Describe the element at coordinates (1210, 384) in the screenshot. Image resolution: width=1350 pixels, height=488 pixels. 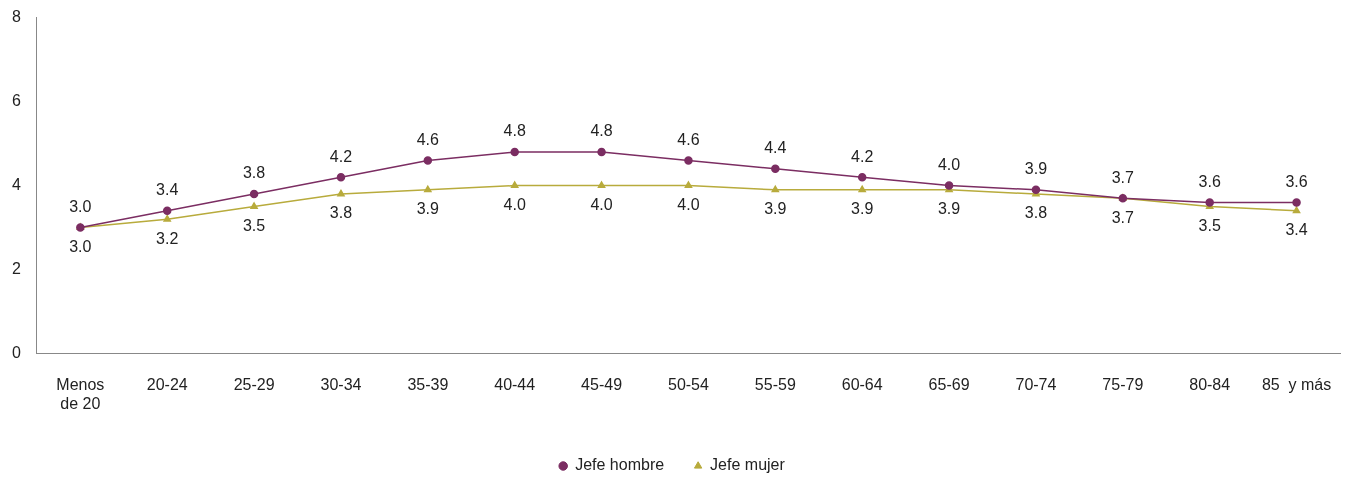
I see `x-tick-label: 80-84` at that location.